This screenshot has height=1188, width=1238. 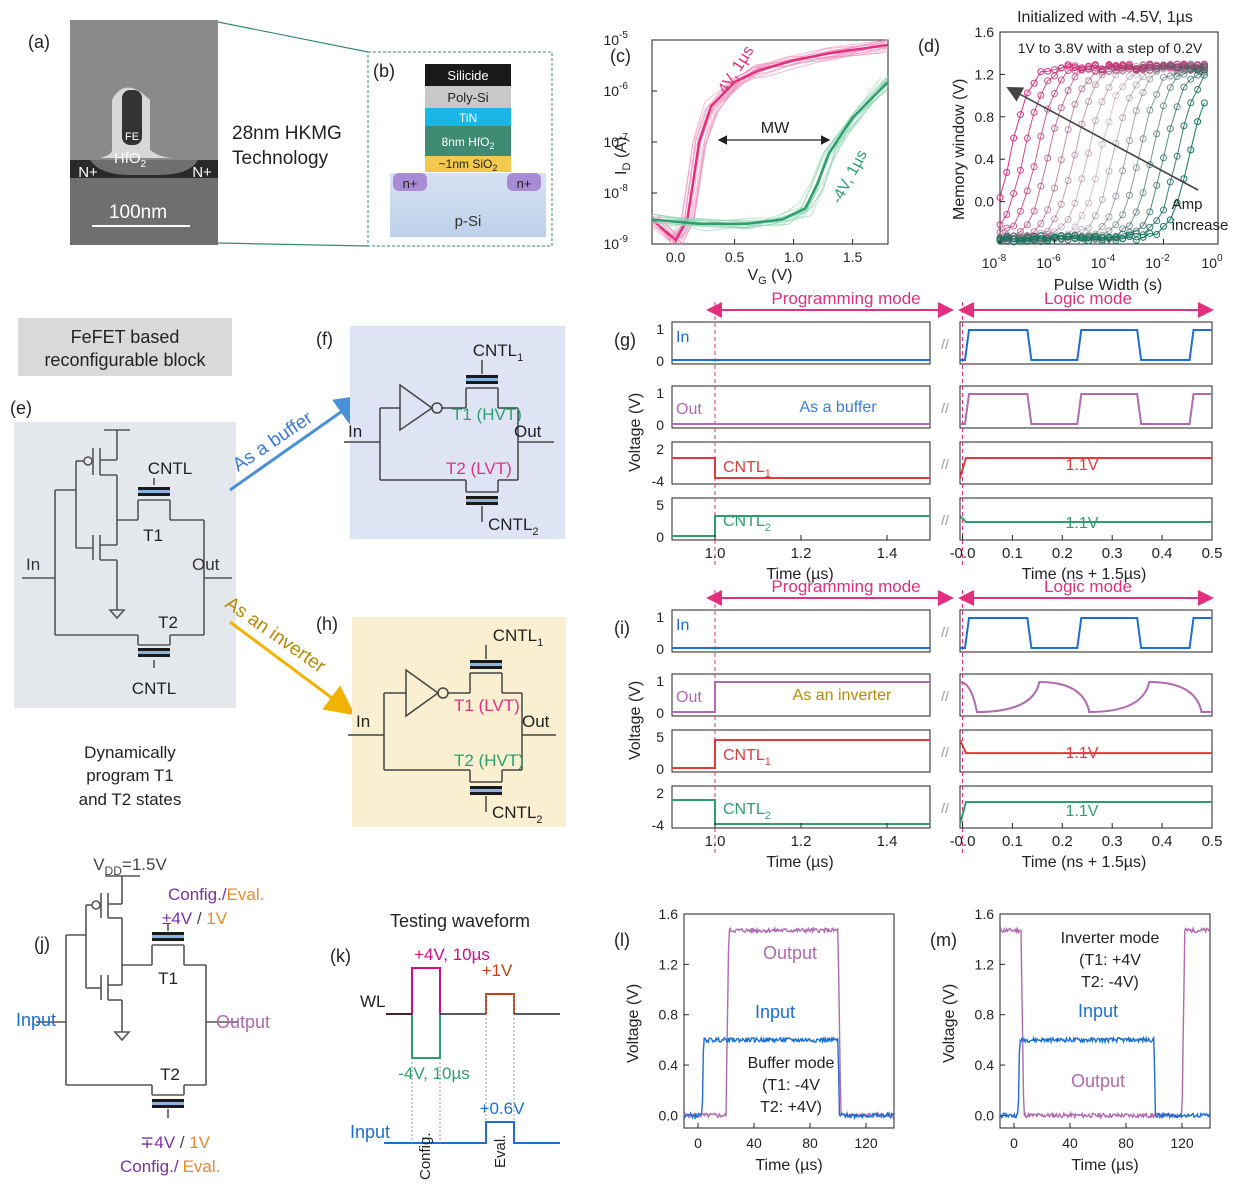 What do you see at coordinates (206, 564) in the screenshot?
I see `e-out: Out` at bounding box center [206, 564].